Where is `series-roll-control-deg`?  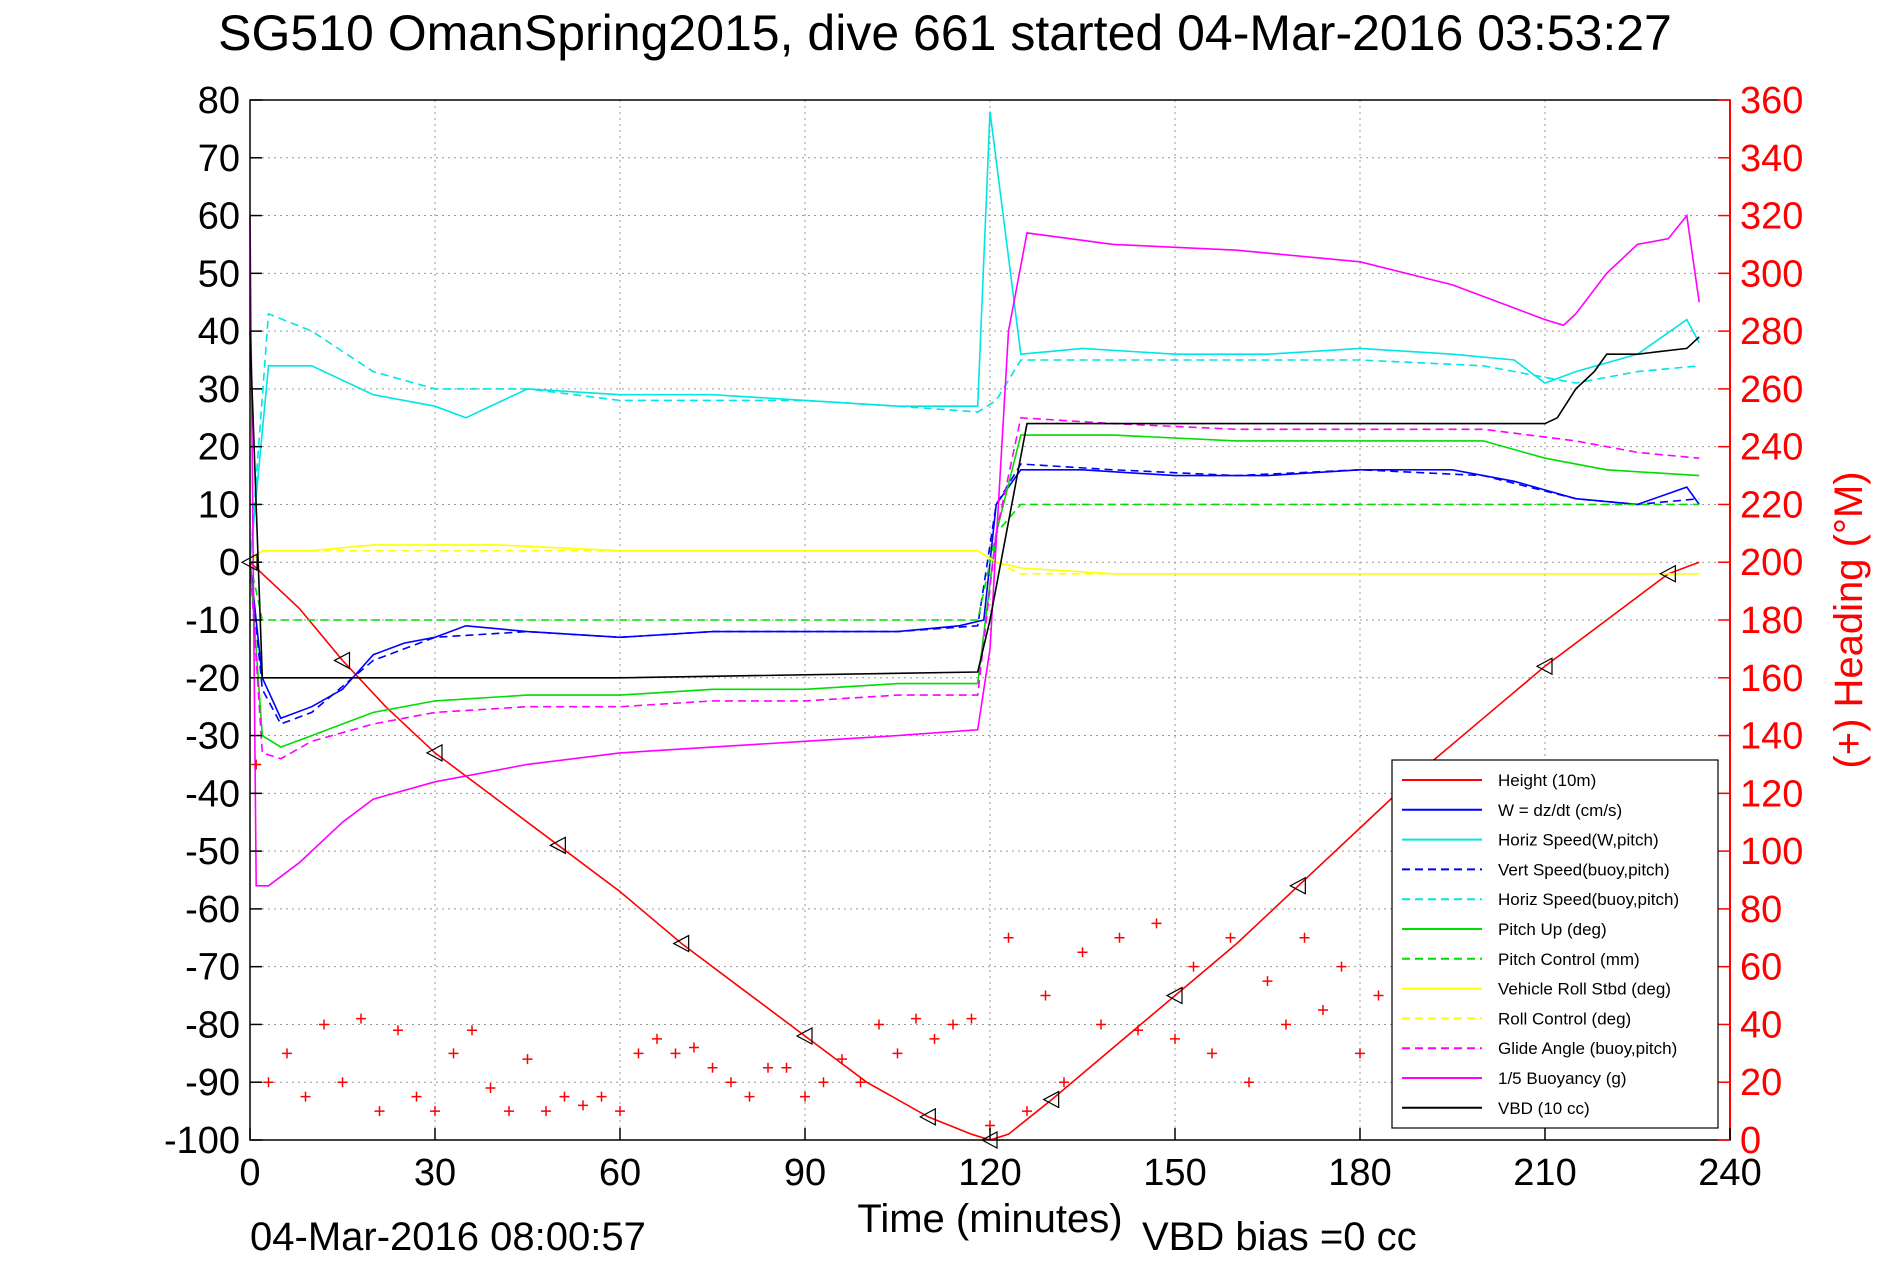 series-roll-control-deg is located at coordinates (974, 562).